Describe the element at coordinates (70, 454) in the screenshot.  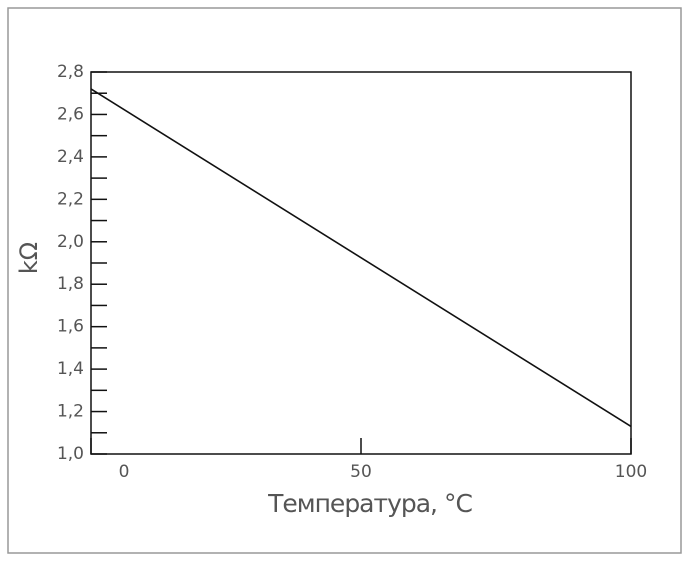
I see `y-tick-label: 1,0` at that location.